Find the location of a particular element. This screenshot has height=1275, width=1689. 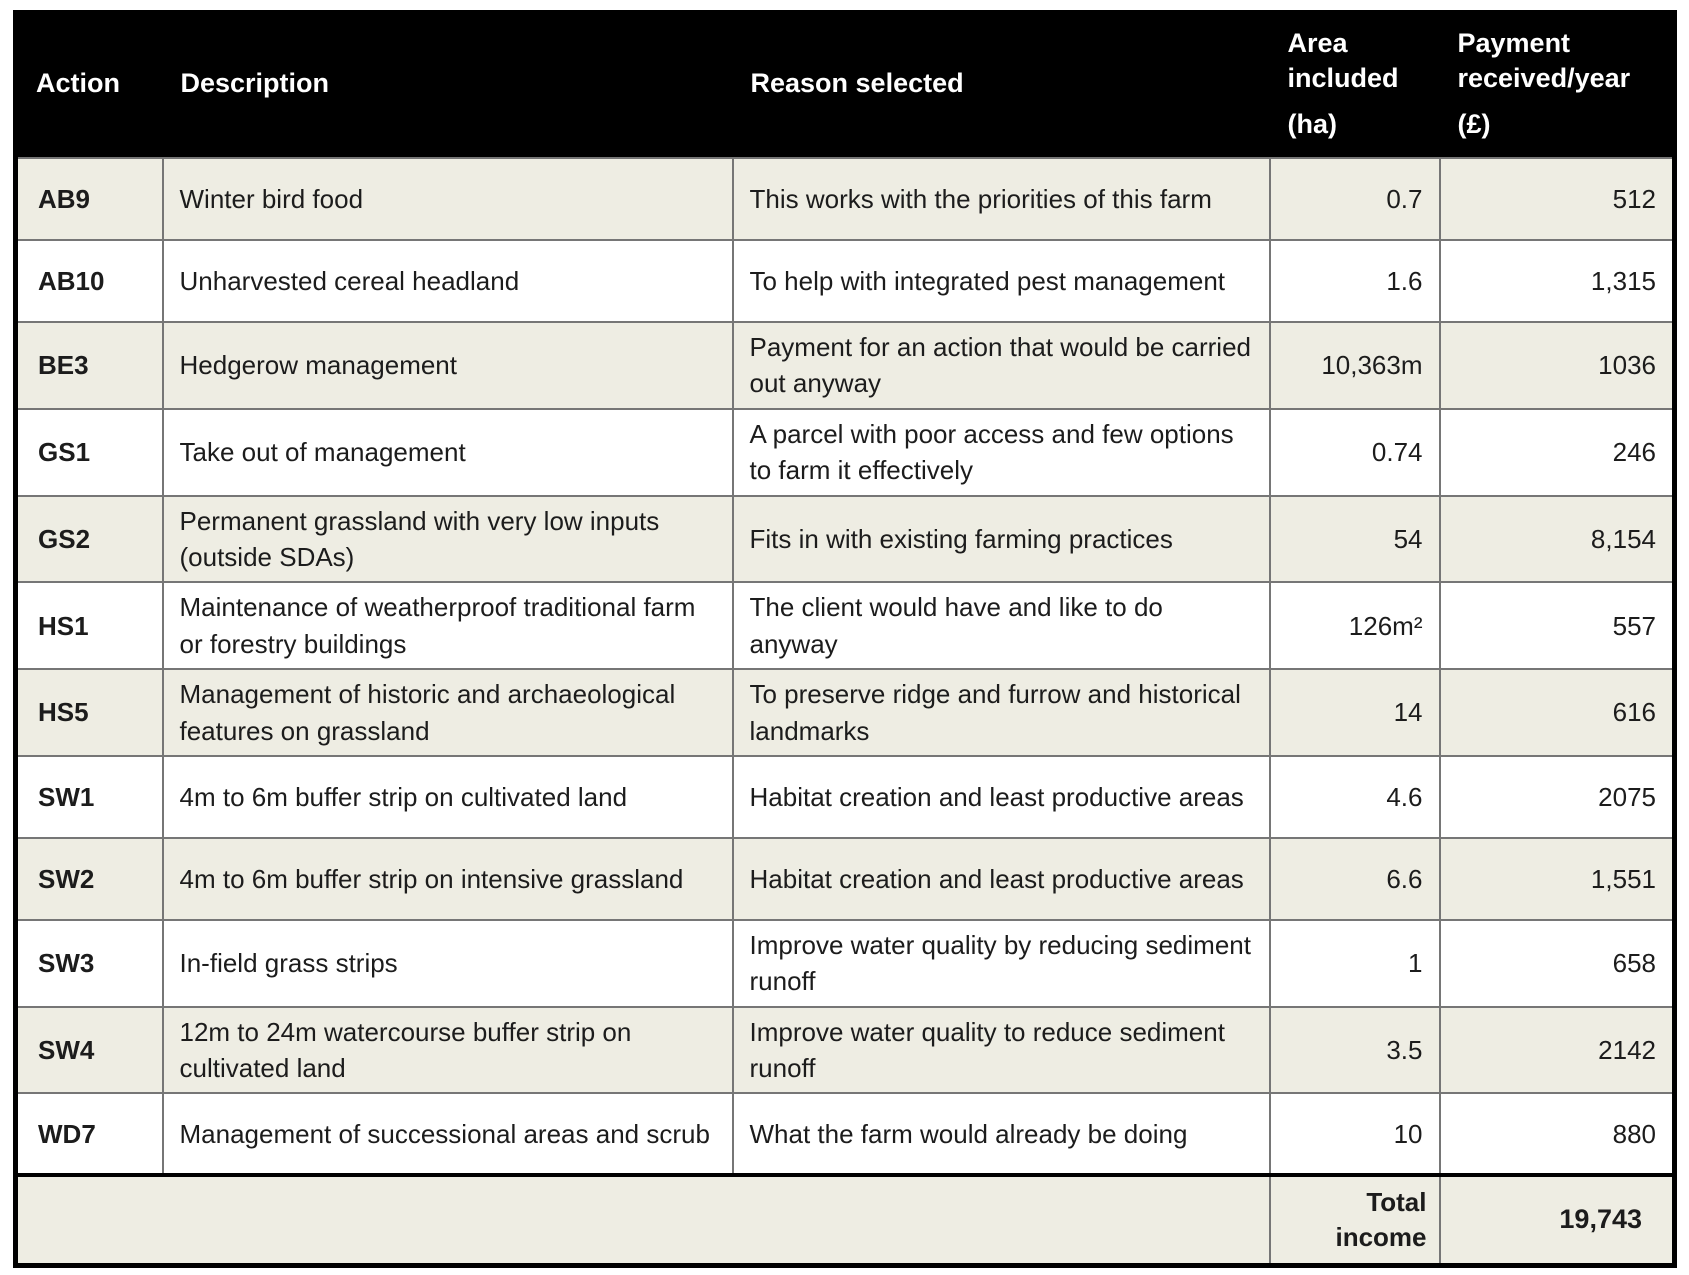

cell-action: AB9 is located at coordinates (89, 199).